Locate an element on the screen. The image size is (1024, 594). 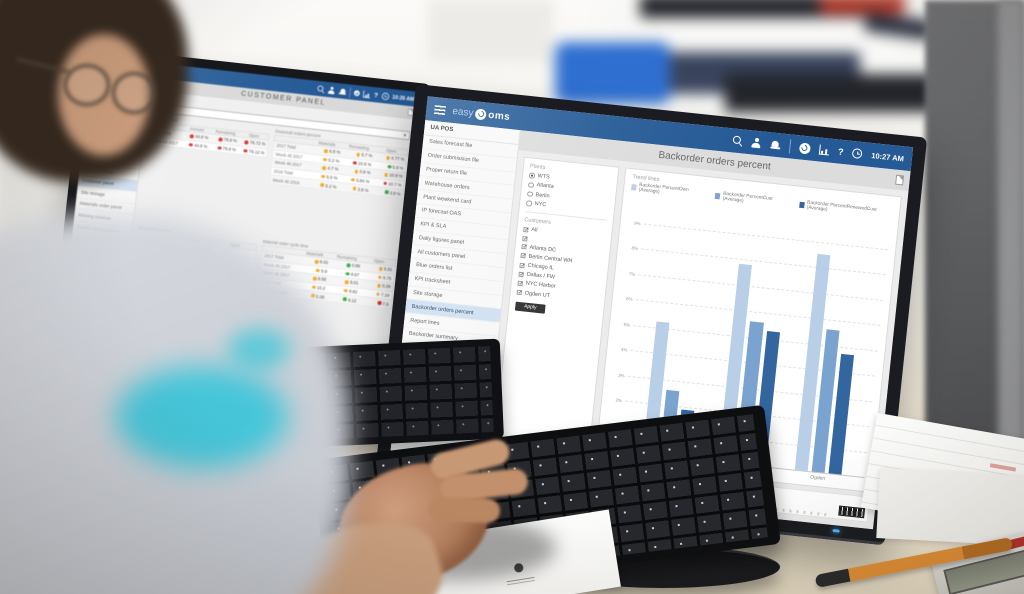
sidebar-item-label: Site storage is located at coordinates (93, 193).